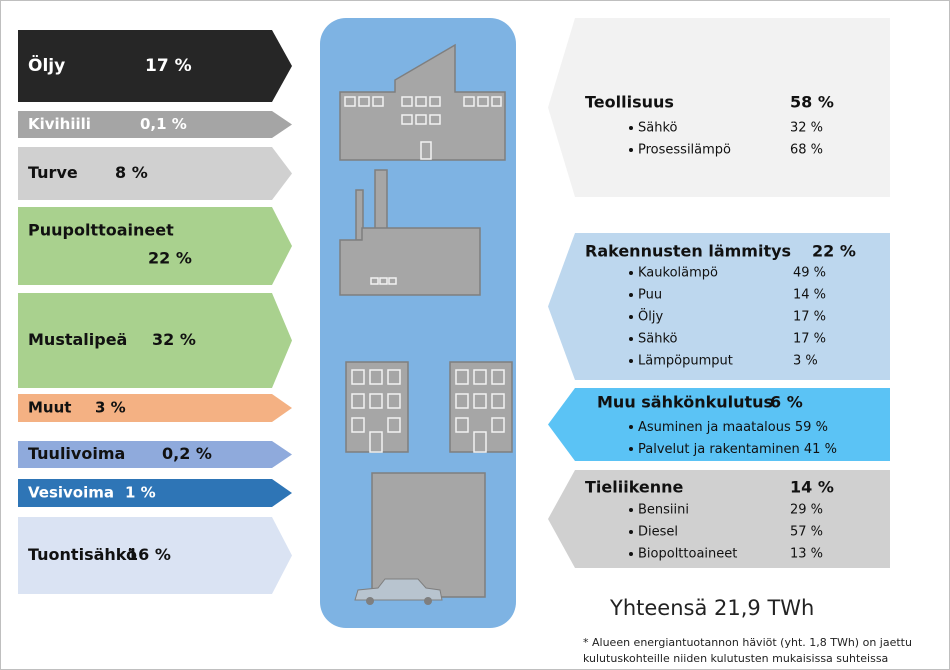  I want to click on use-title: Muu sähkönkulutus, so click(685, 402).